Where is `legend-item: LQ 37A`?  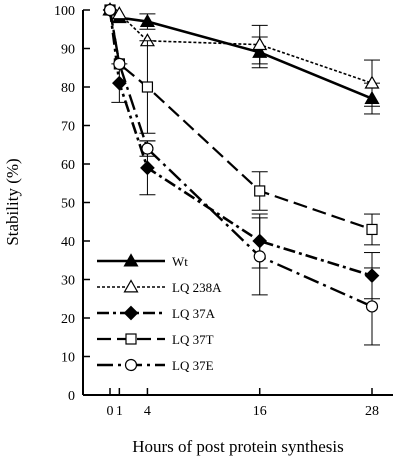
legend-item: LQ 37A is located at coordinates (156, 313).